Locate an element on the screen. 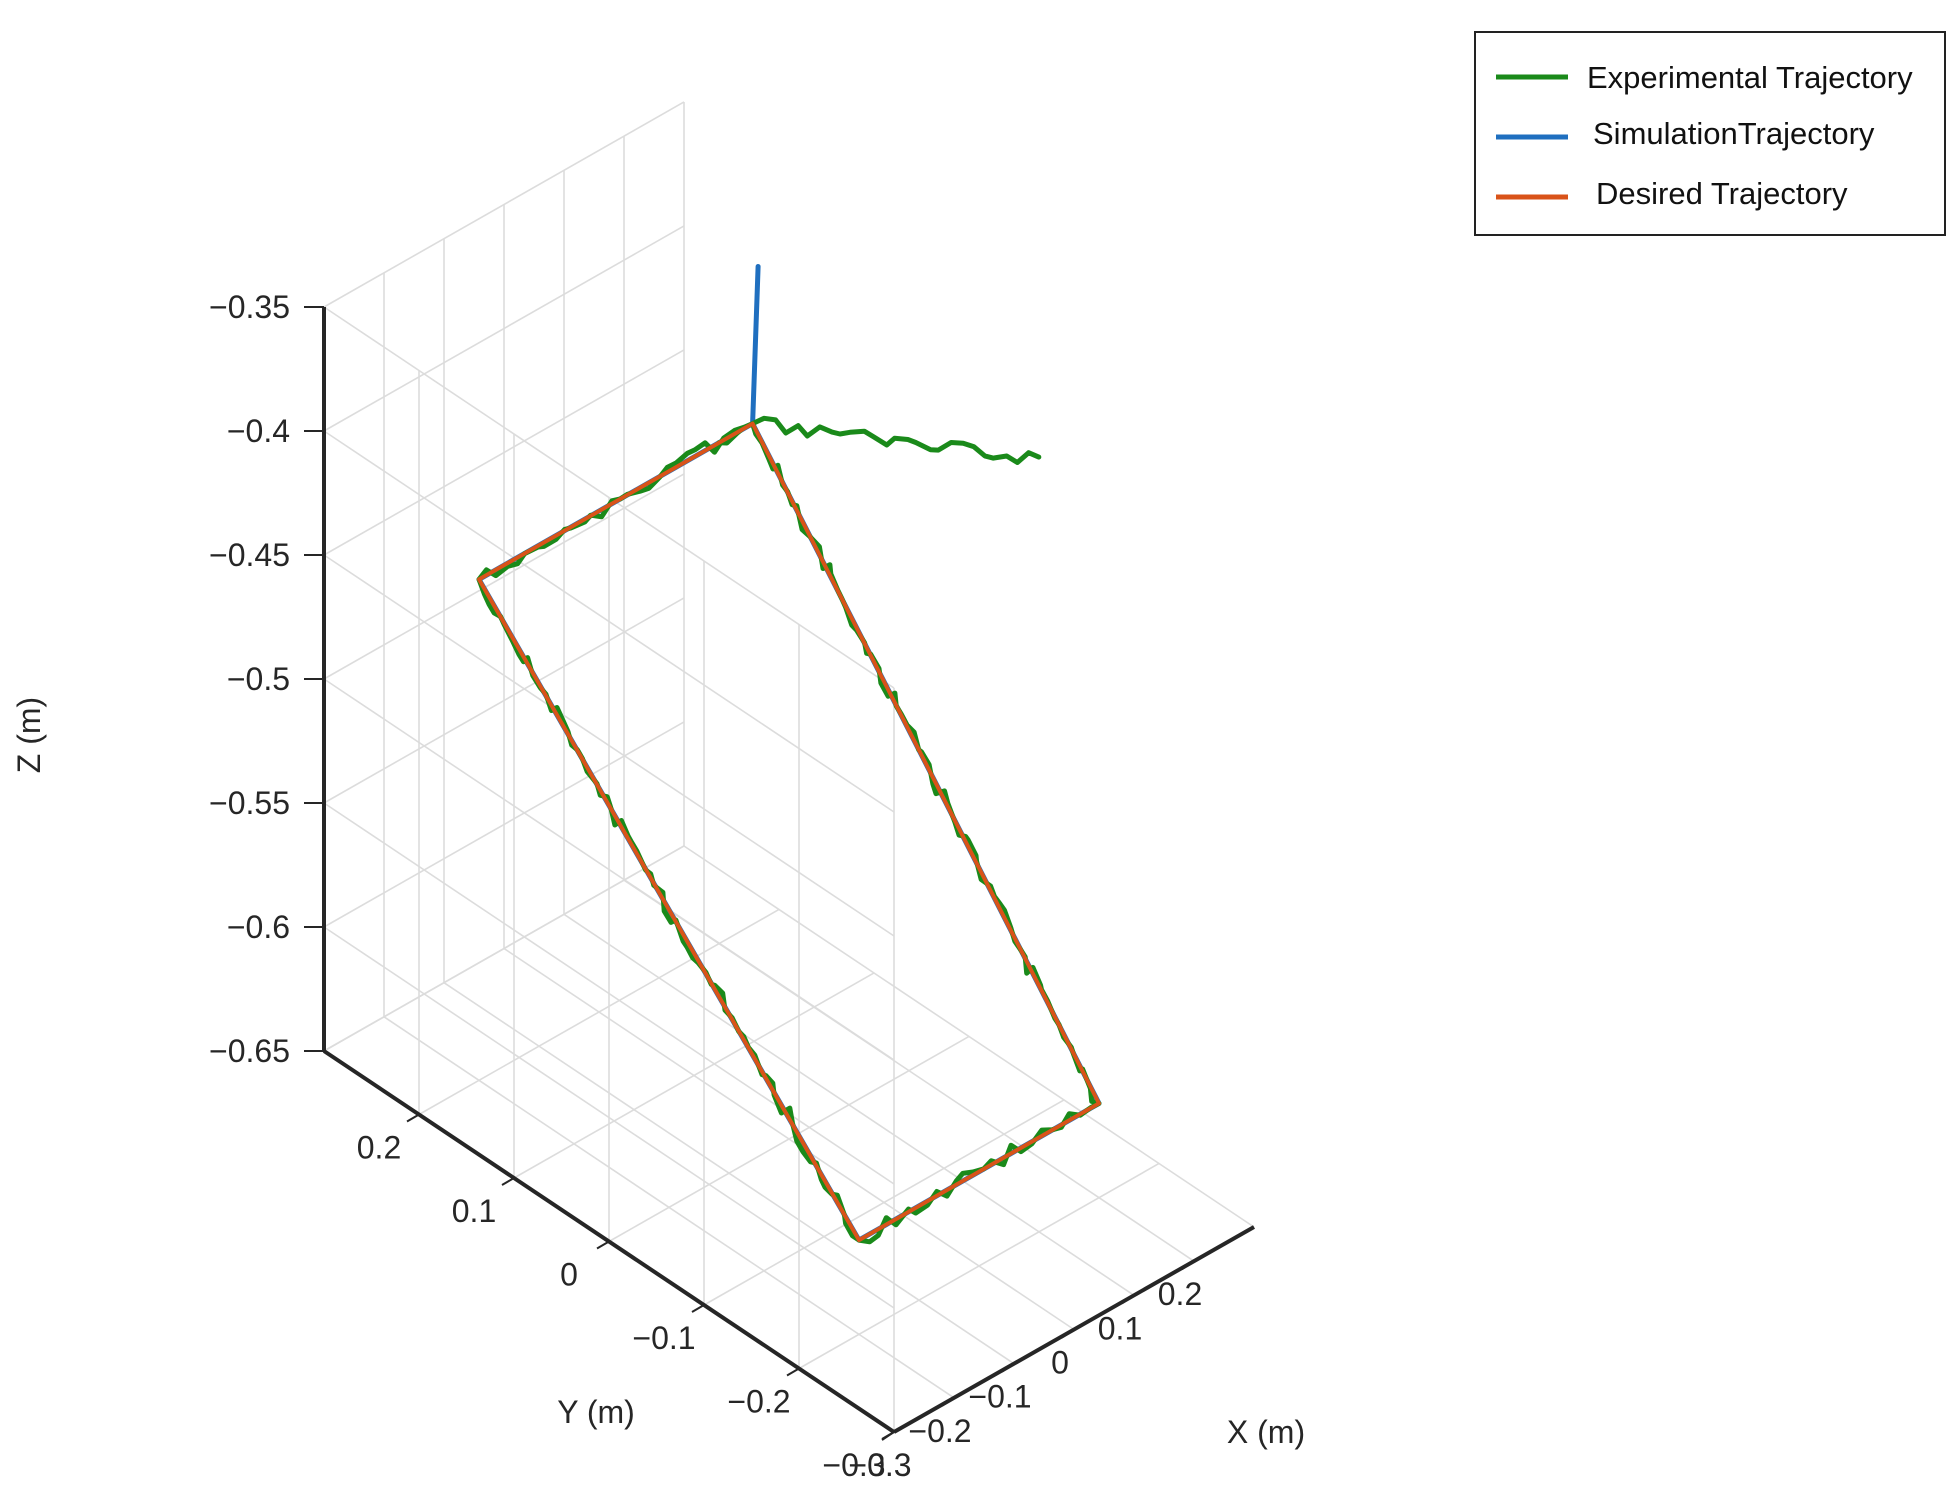 This screenshot has width=1959, height=1497. z-tick-label: −0.55 is located at coordinates (249, 803).